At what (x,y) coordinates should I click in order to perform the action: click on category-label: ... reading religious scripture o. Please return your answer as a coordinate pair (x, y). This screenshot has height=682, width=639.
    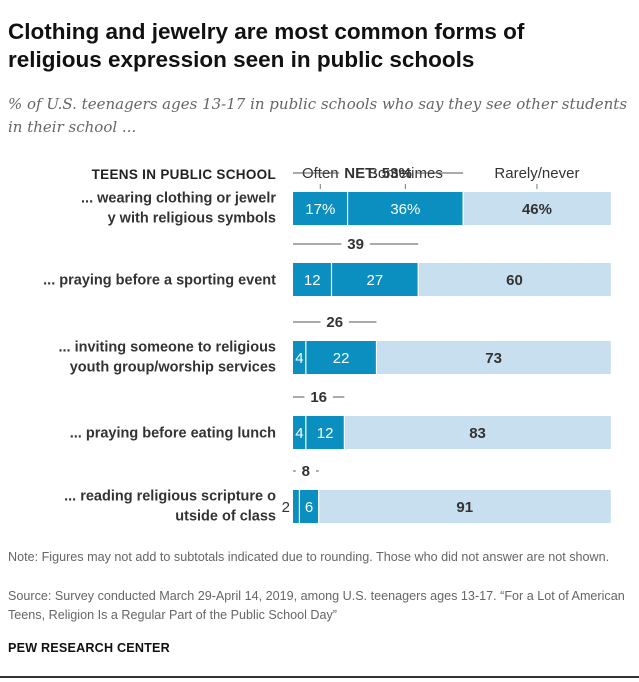
    Looking at the image, I should click on (170, 497).